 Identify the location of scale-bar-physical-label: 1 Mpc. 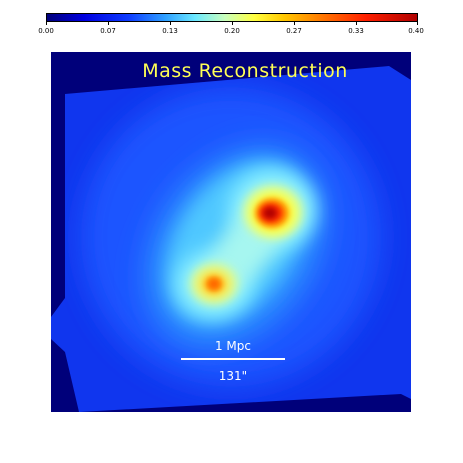
(233, 346).